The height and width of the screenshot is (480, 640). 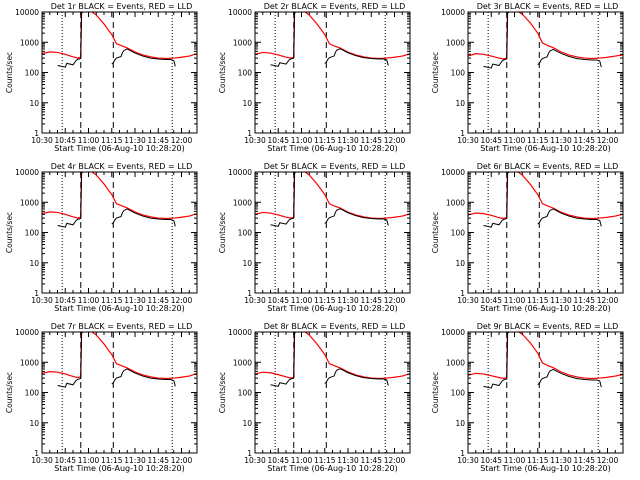 I want to click on chart-title: Det 6r BLACK = Events, RED = LLD, so click(x=548, y=166).